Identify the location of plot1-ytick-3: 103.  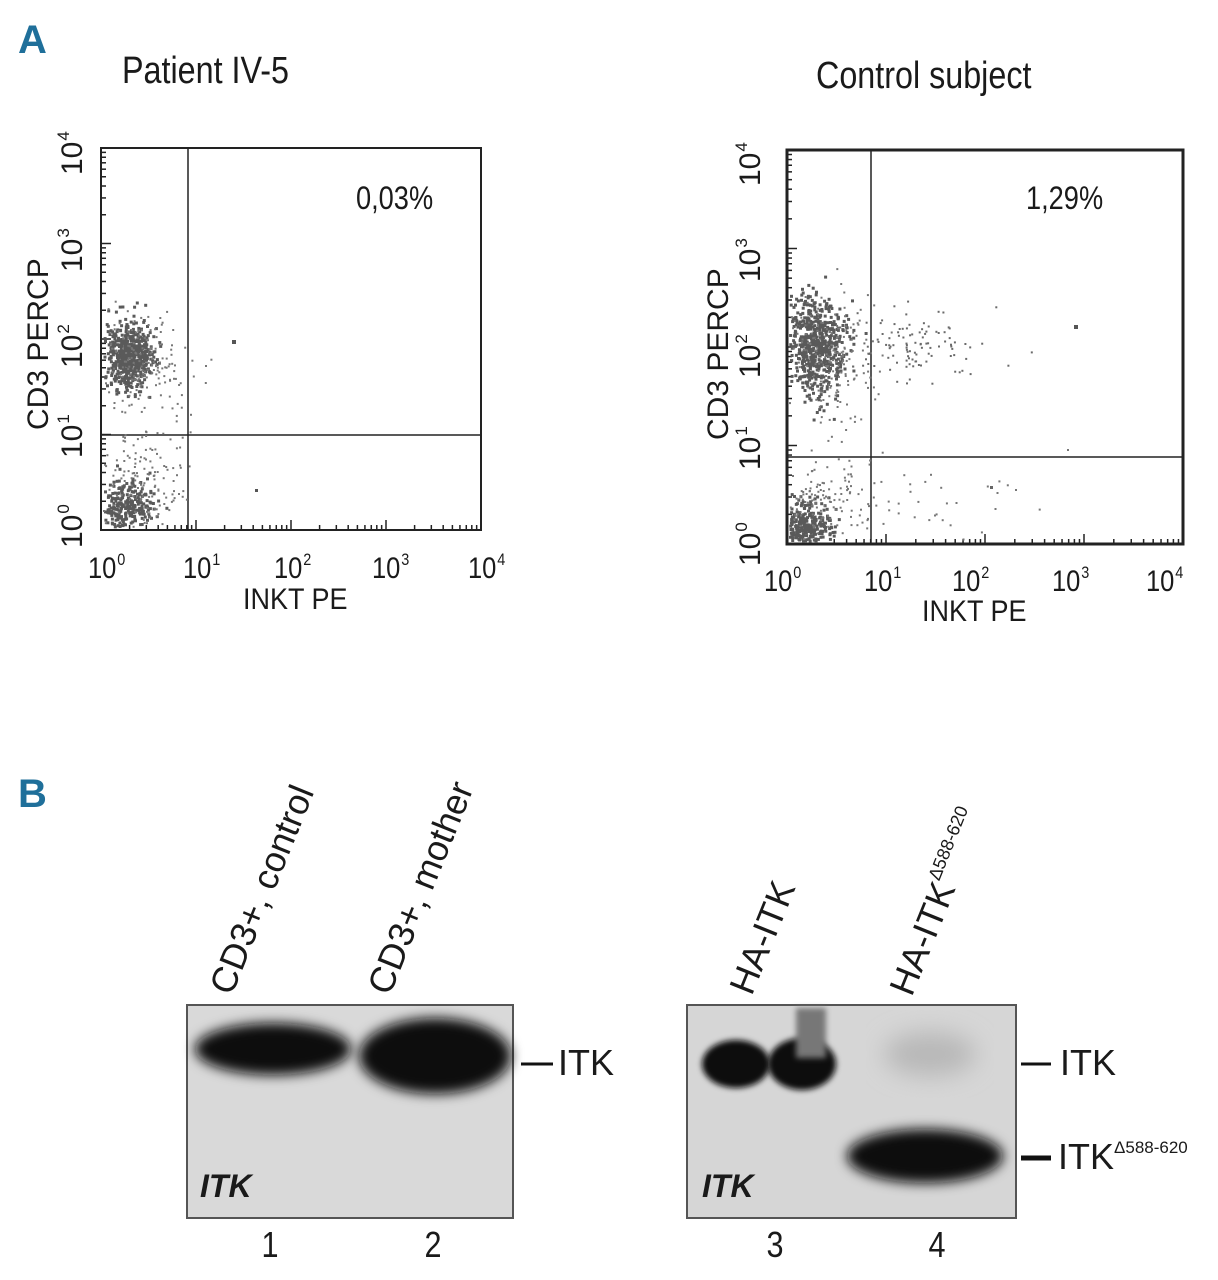
(71, 250).